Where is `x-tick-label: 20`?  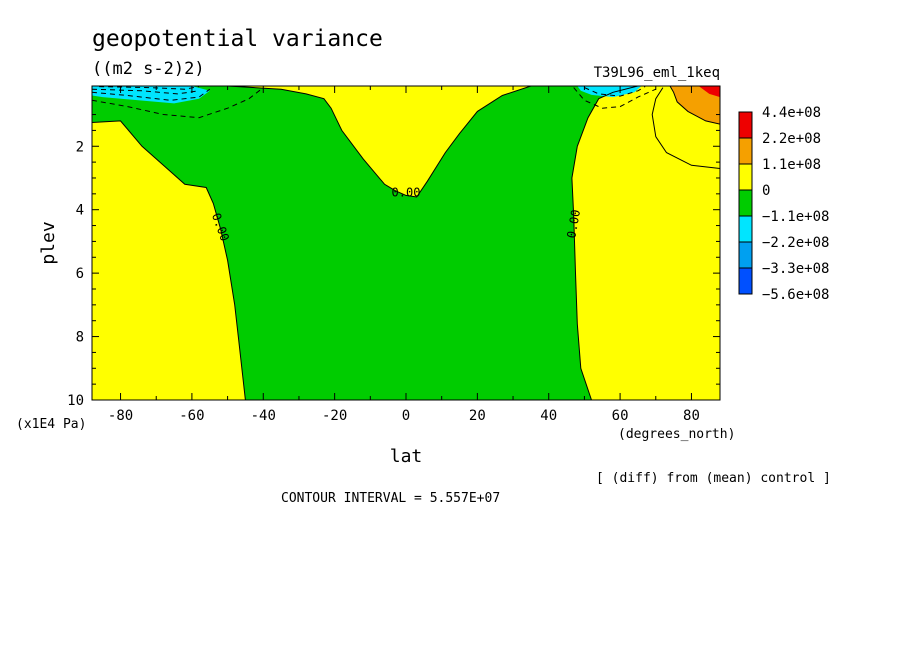
x-tick-label: 20 is located at coordinates (477, 416).